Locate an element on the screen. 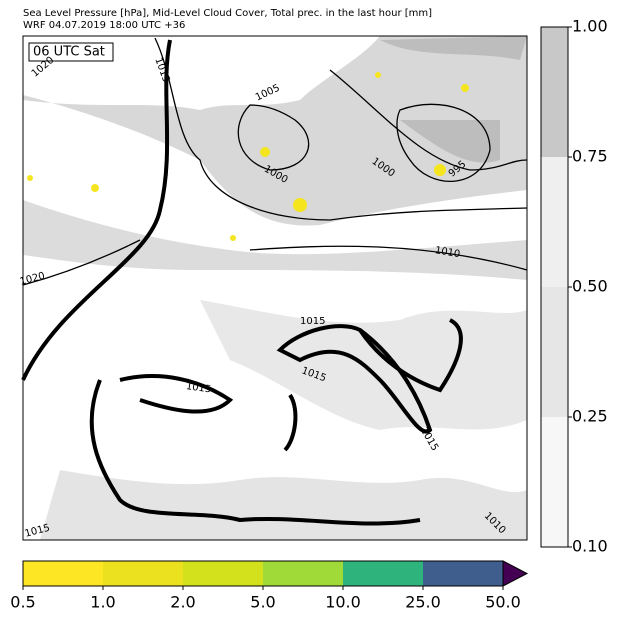 Image resolution: width=618 pixels, height=625 pixels. isobar-label: 1010 is located at coordinates (447, 252).